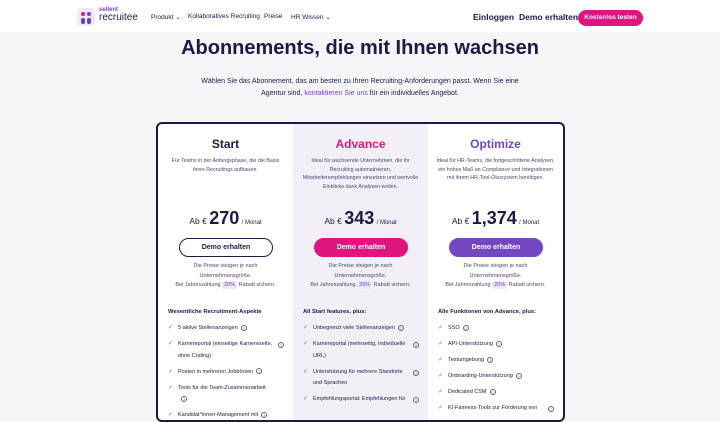 The height and width of the screenshot is (422, 720). Describe the element at coordinates (227, 394) in the screenshot. I see `feature-item: ✓ Tools für die Team-Zusammenarbeit?` at that location.